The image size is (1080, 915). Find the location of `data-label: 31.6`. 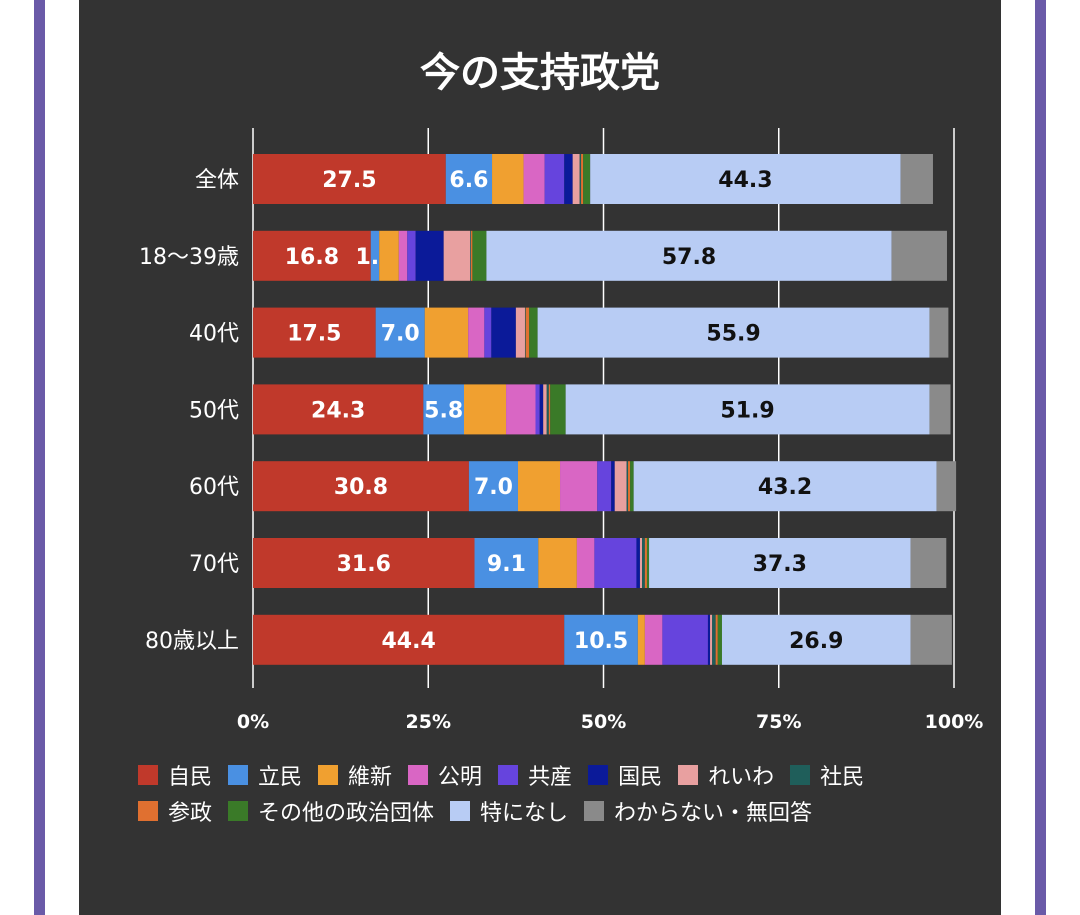

data-label: 31.6 is located at coordinates (364, 564).